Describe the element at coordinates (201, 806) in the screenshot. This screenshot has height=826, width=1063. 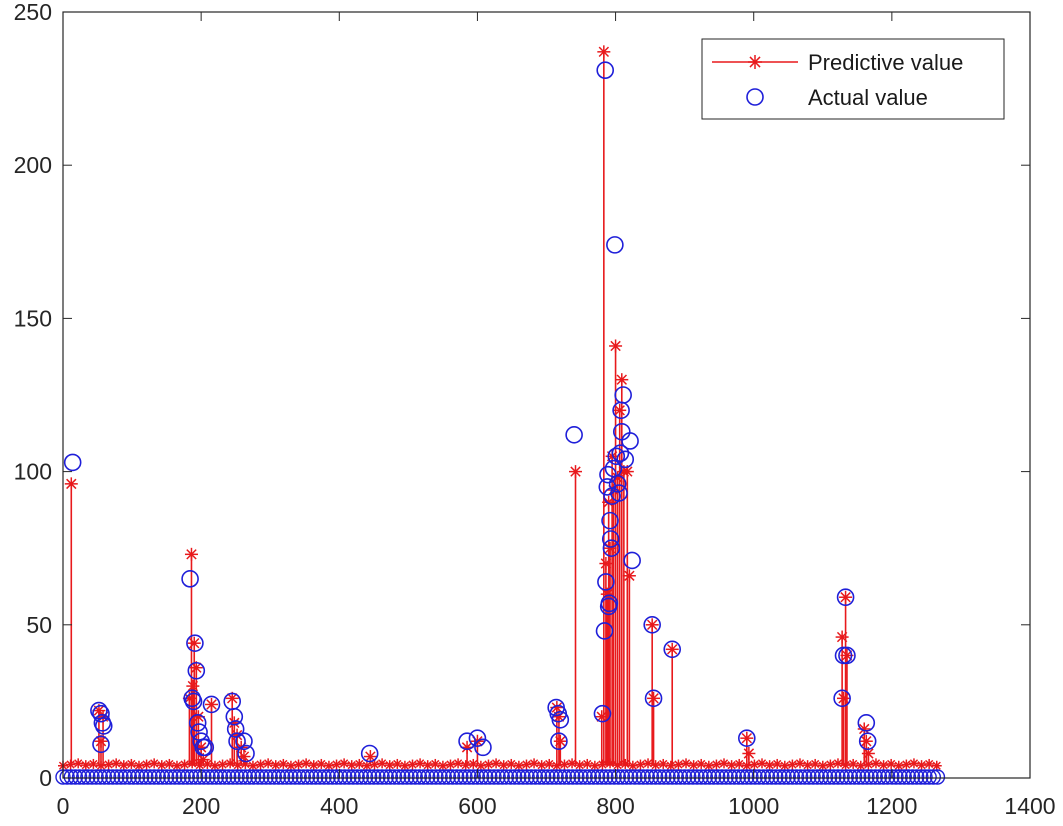
I see `x-tick-label: 200` at that location.